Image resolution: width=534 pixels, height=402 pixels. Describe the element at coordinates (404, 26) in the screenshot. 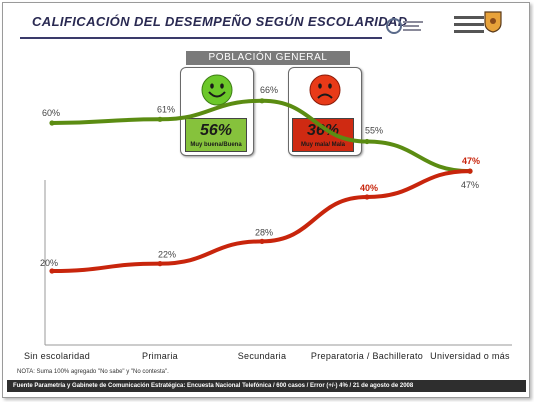

I see `parametria-logo-icon` at that location.